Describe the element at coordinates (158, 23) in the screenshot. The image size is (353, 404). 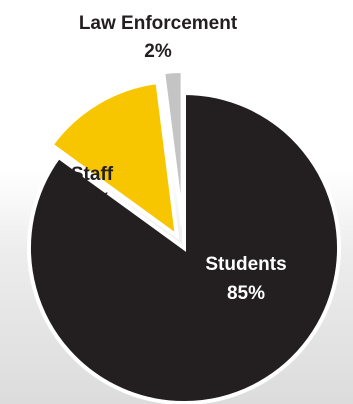
I see `slice-label-law-enforcement: Law Enforcement` at that location.